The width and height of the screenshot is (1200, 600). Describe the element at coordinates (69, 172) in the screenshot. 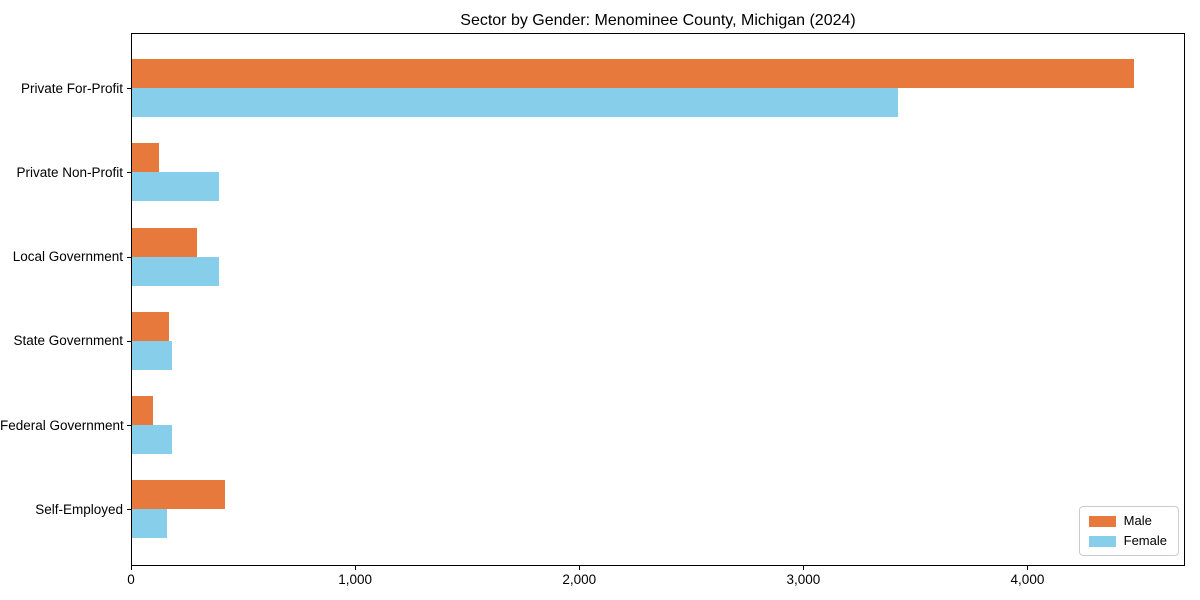

I see `y-axis-label-1: Private Non-Profit` at that location.